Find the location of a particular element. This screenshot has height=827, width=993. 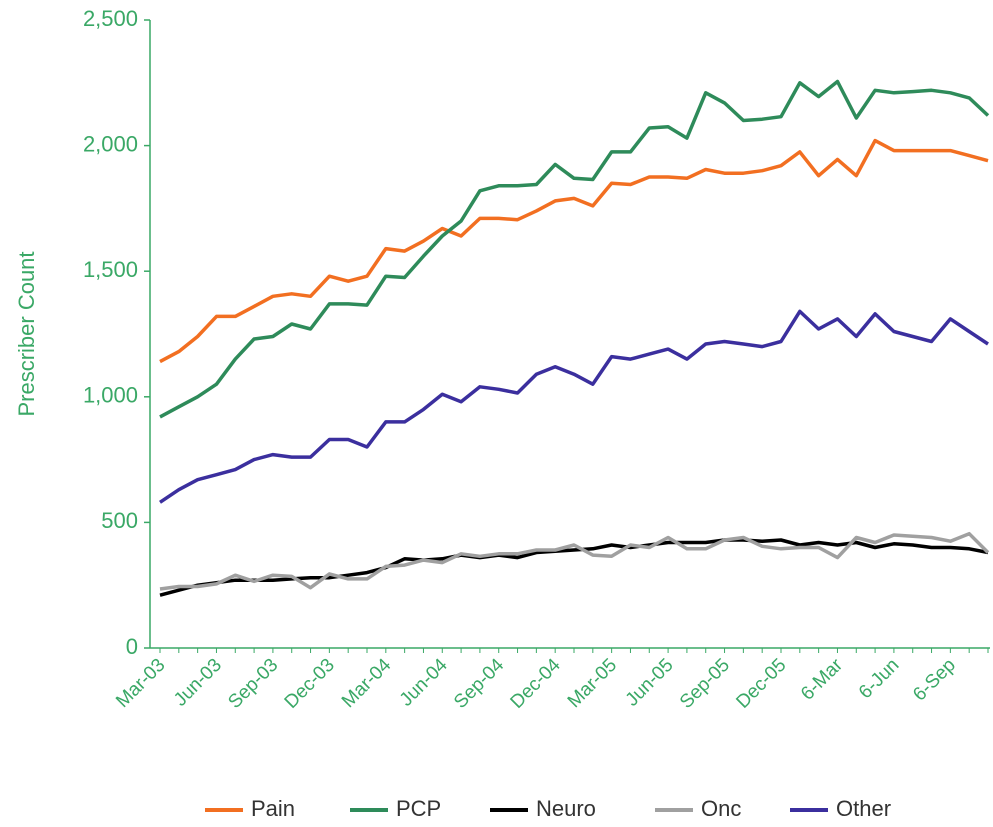

y-tick-label: 1,000 is located at coordinates (110, 395).